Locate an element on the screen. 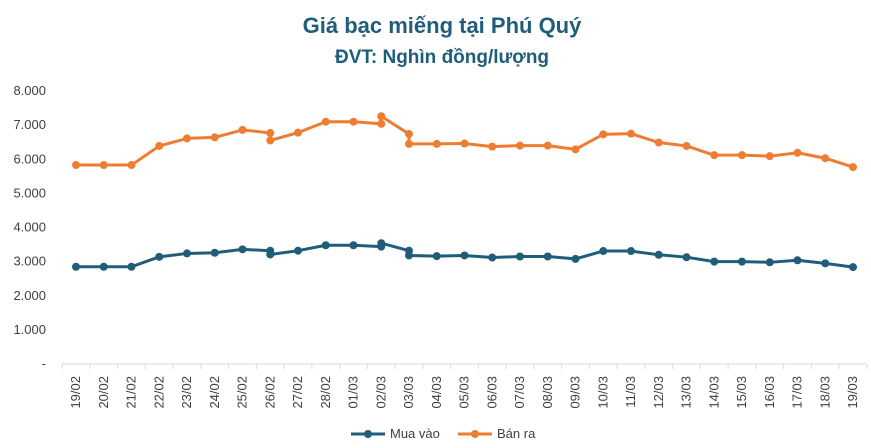 The image size is (871, 448). y-tick-label: 7.000 is located at coordinates (29, 124).